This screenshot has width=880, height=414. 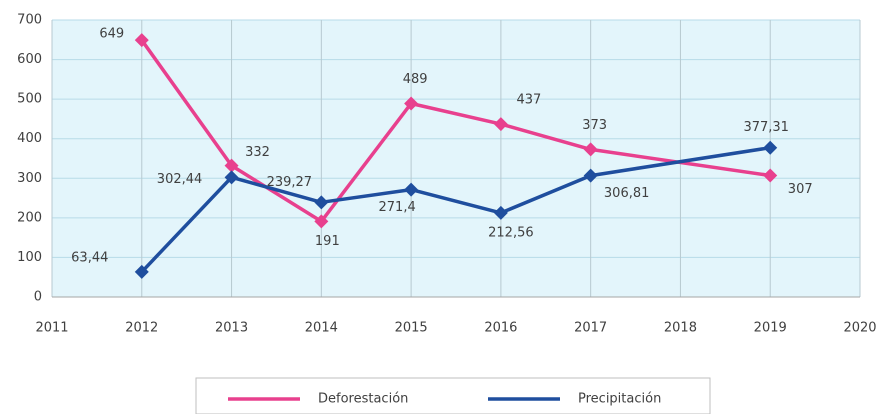 What do you see at coordinates (619, 399) in the screenshot?
I see `legend-label: Precipitación` at bounding box center [619, 399].